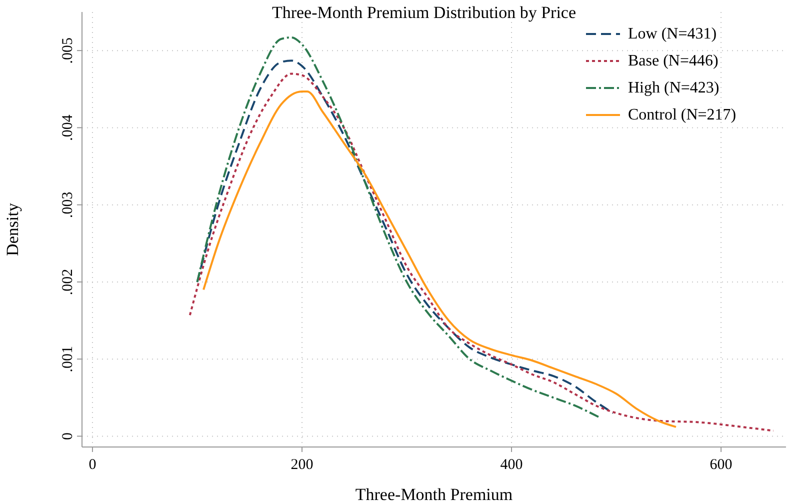 The image size is (788, 504). Describe the element at coordinates (673, 61) in the screenshot. I see `legend-label: Base (N=446)` at that location.